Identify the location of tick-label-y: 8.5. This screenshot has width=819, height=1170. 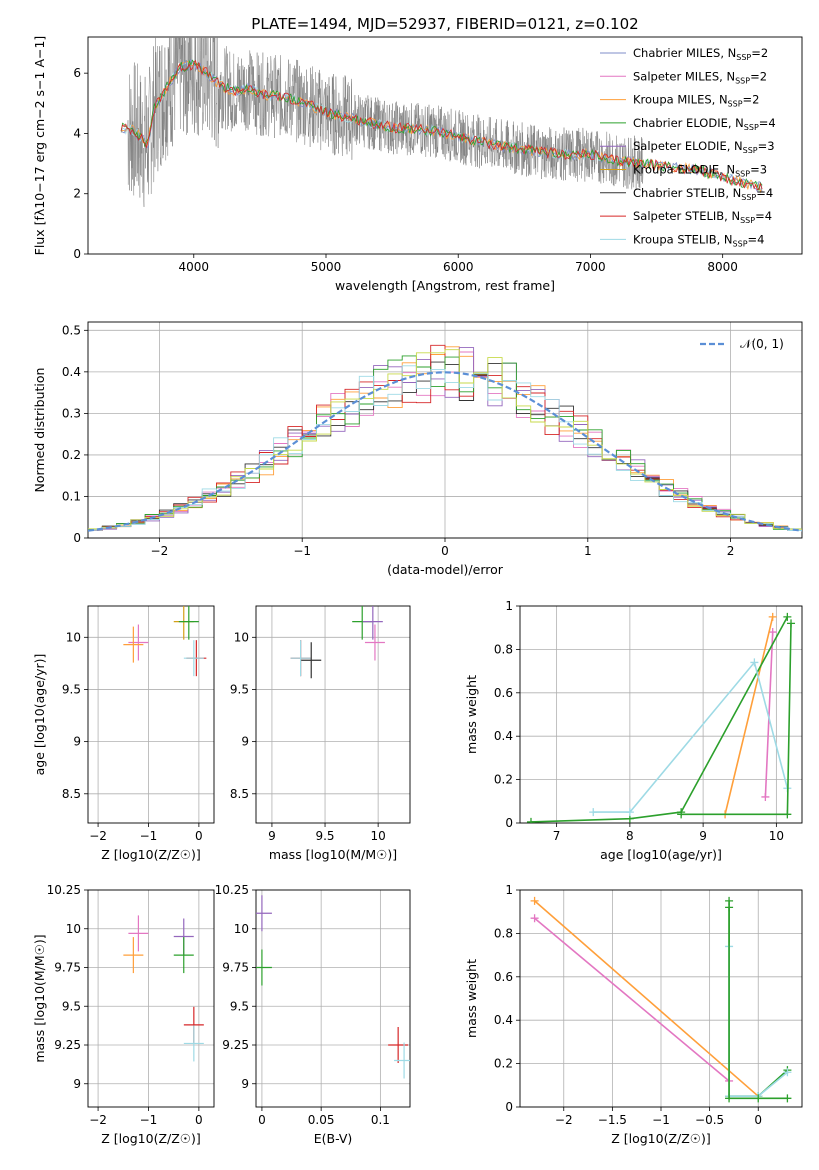
(239, 794).